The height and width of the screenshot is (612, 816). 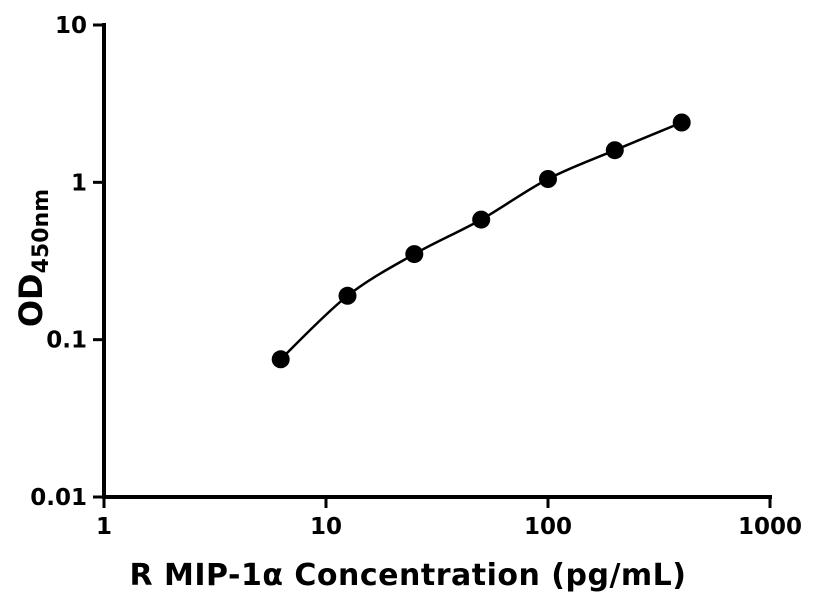 I want to click on y-tick-label: 1, so click(x=79, y=183).